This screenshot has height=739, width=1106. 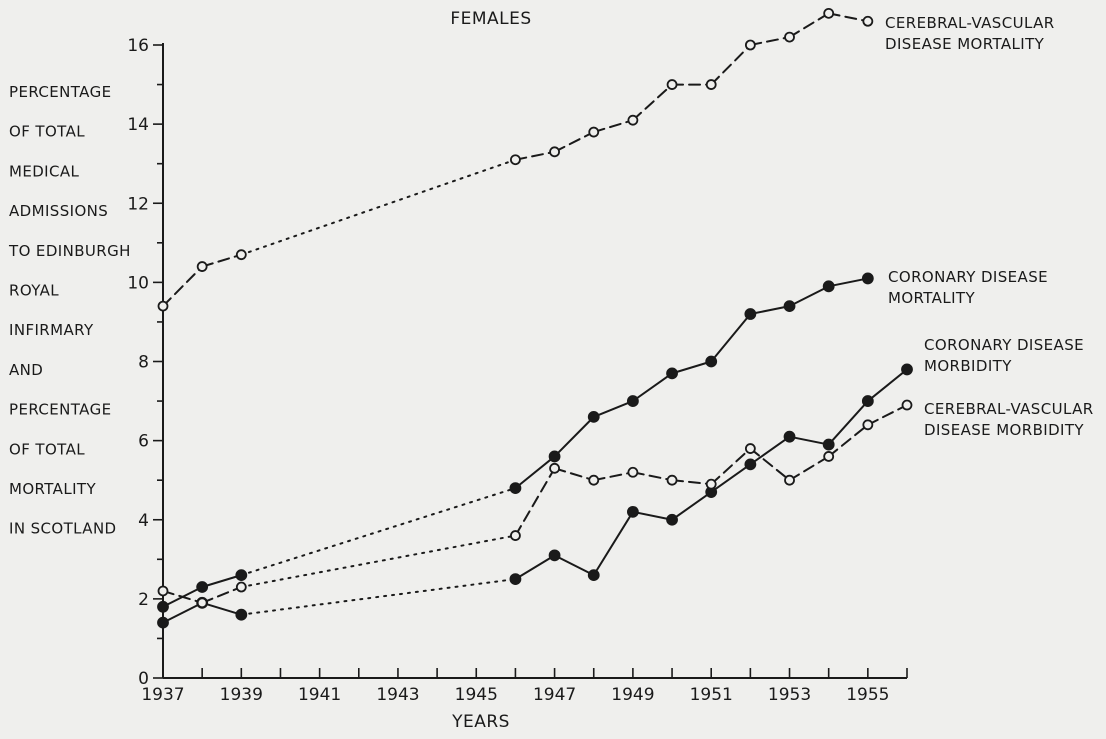 I want to click on y-tick-label: 16, so click(x=138, y=46).